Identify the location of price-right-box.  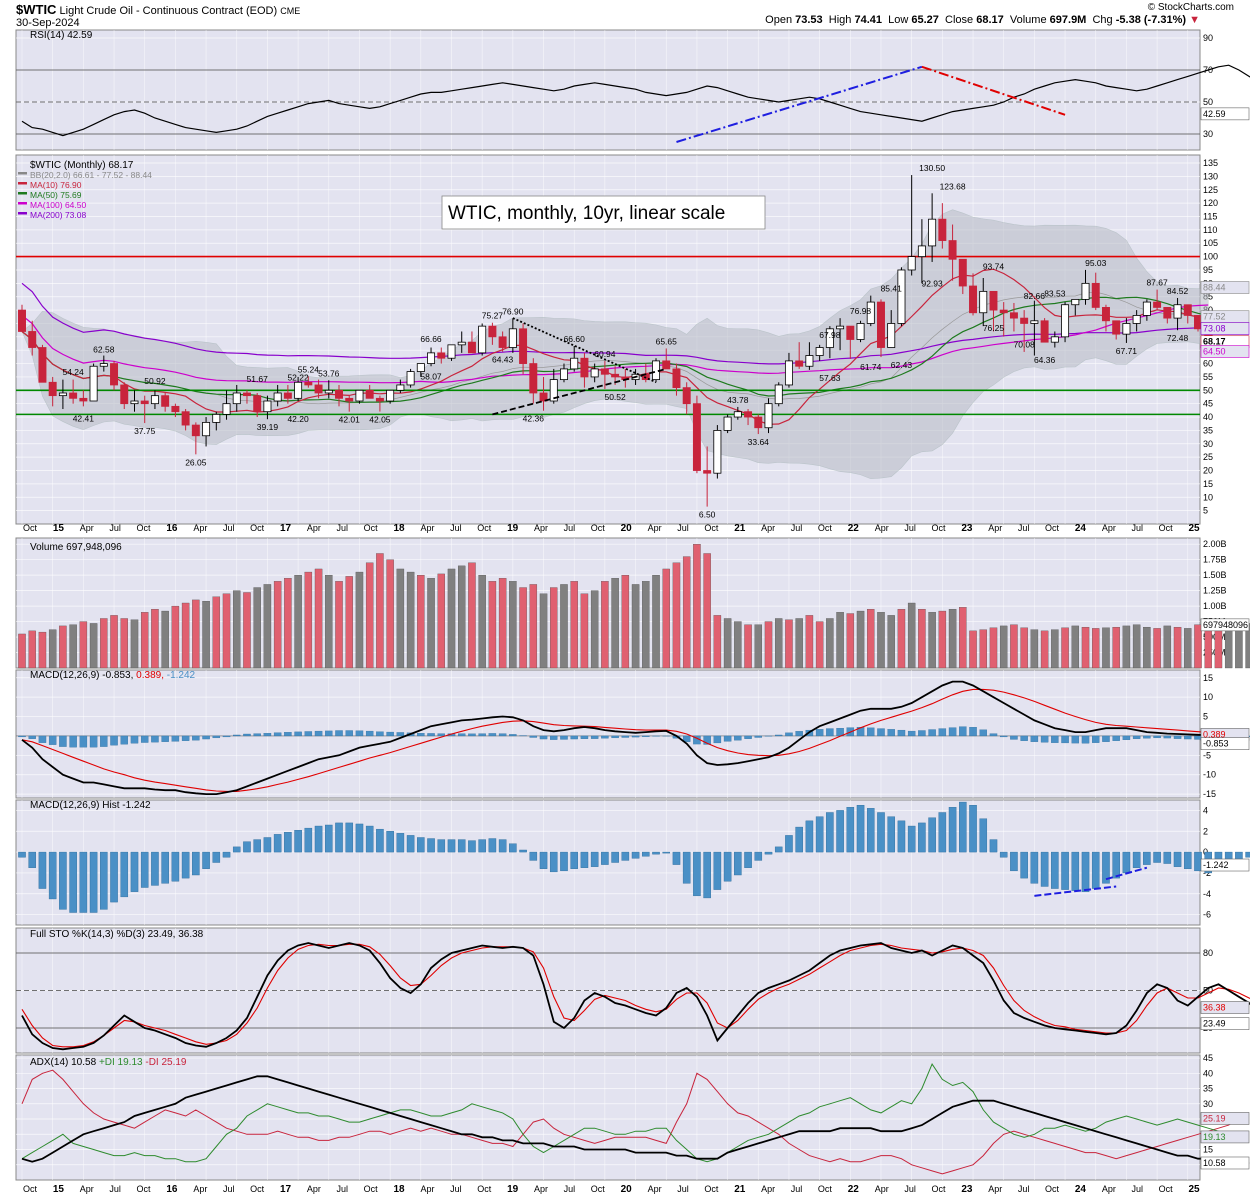
(1225, 328).